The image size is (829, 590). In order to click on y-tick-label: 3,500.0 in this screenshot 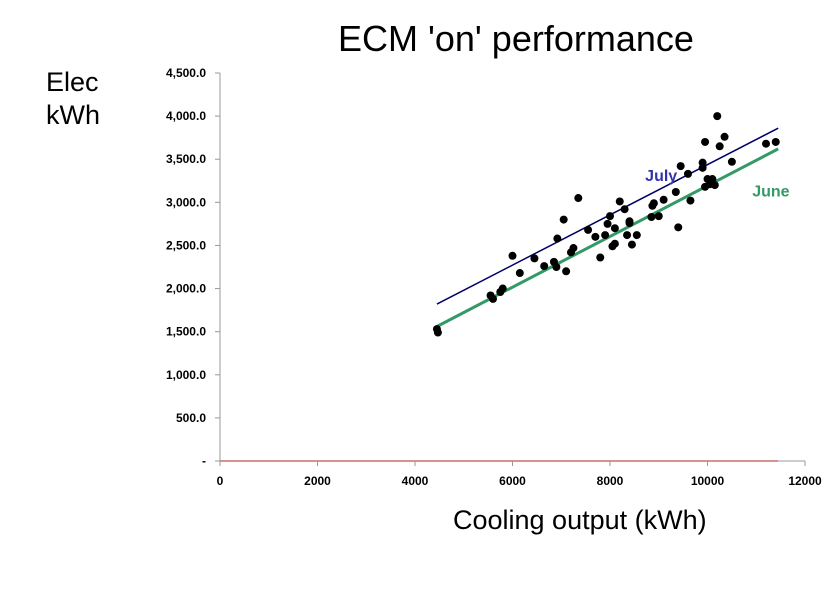, I will do `click(186, 159)`.